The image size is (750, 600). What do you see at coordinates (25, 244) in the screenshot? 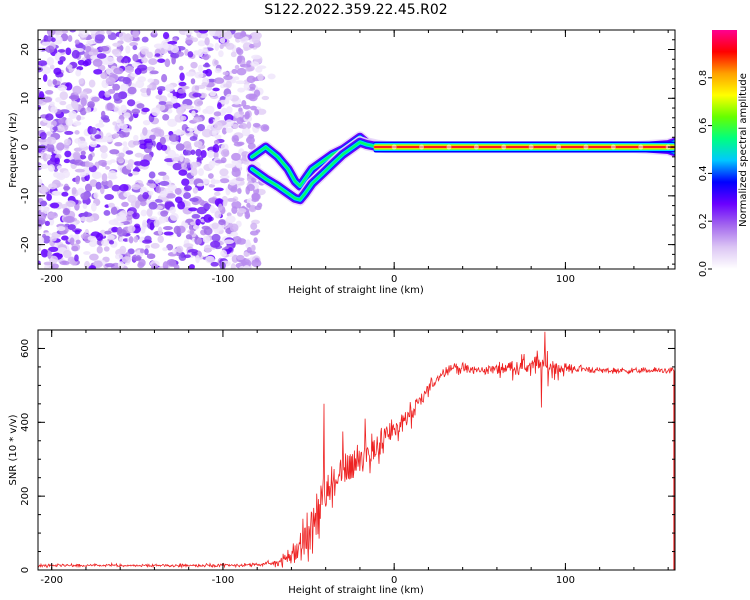
I see `y-tick-label: -20` at bounding box center [25, 244].